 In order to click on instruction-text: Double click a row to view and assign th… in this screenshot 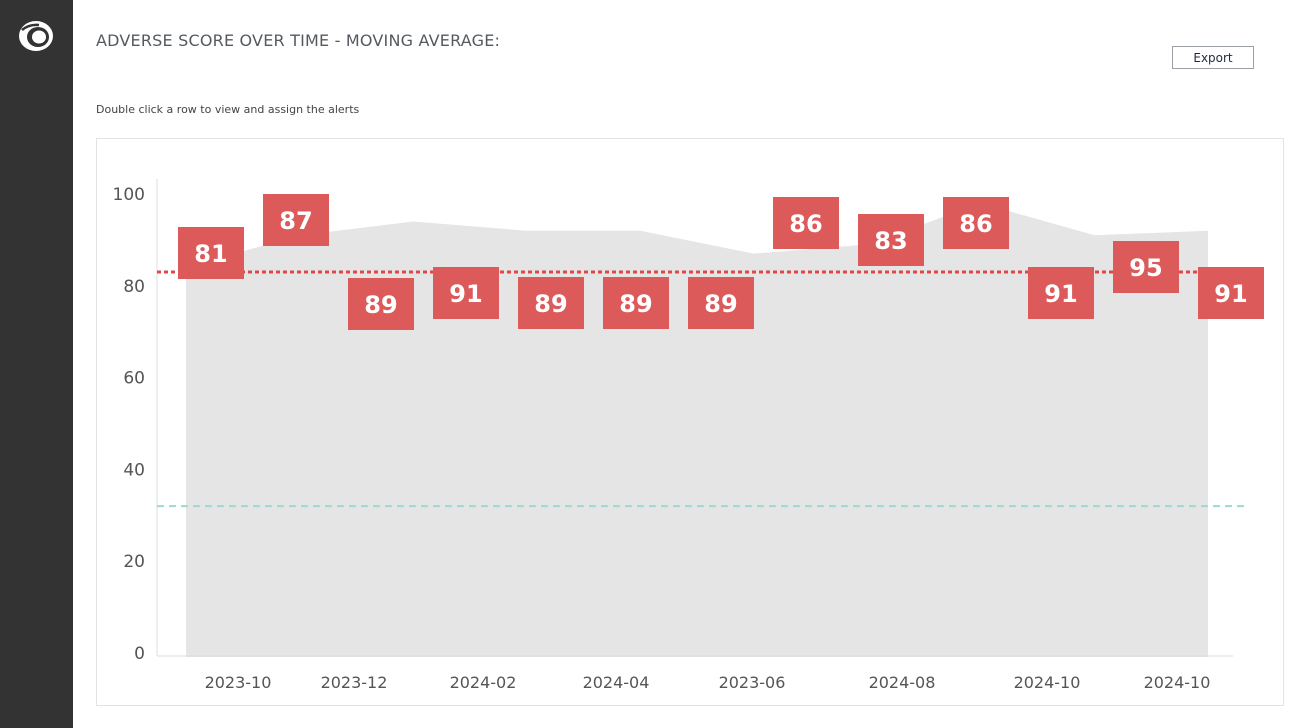, I will do `click(228, 109)`.